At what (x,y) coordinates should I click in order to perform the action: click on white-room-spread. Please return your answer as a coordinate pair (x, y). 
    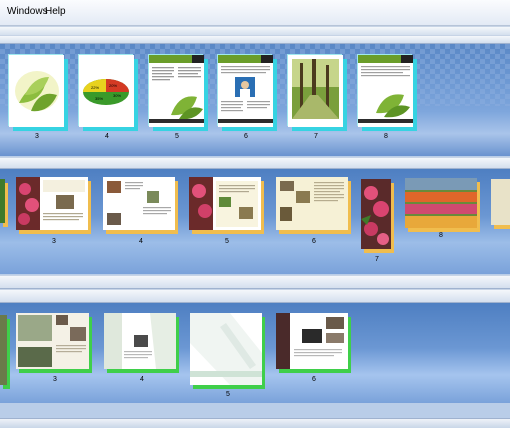
    Looking at the image, I should click on (226, 349).